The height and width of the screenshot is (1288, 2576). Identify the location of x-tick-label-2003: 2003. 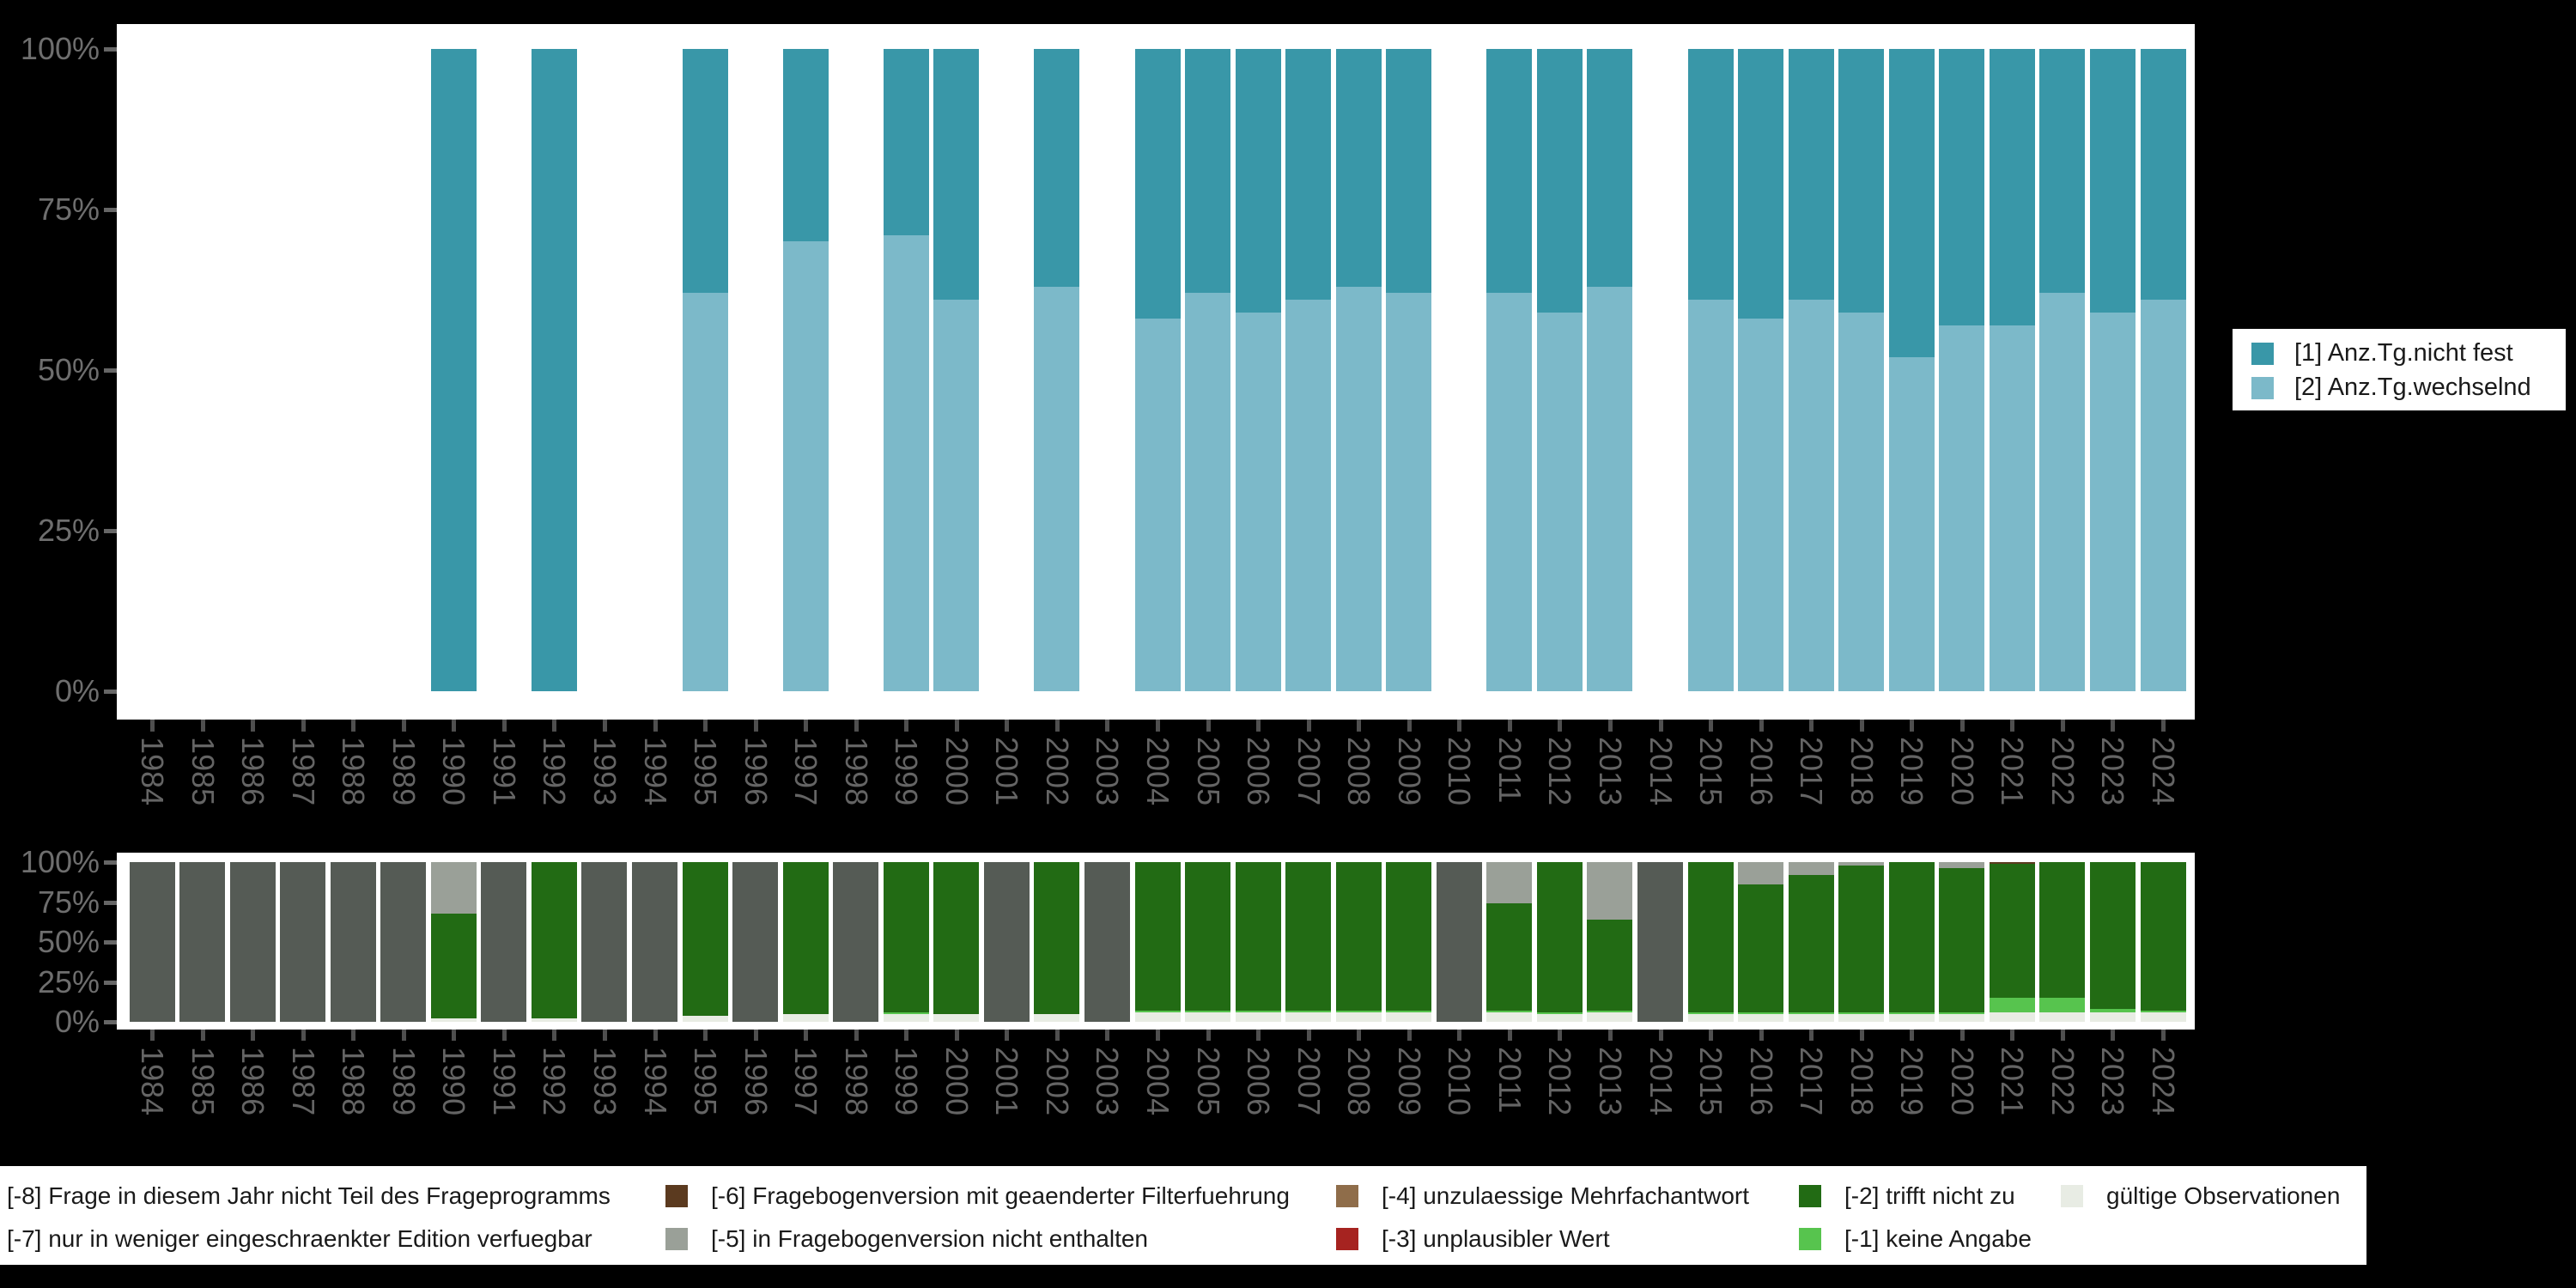
(1108, 771).